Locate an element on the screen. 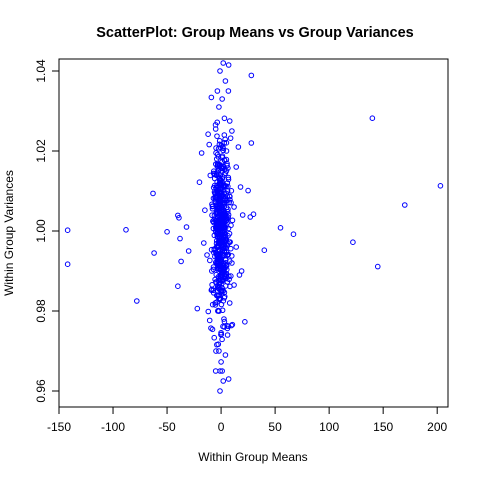  y-axis-label: Within Group Variances is located at coordinates (9, 233).